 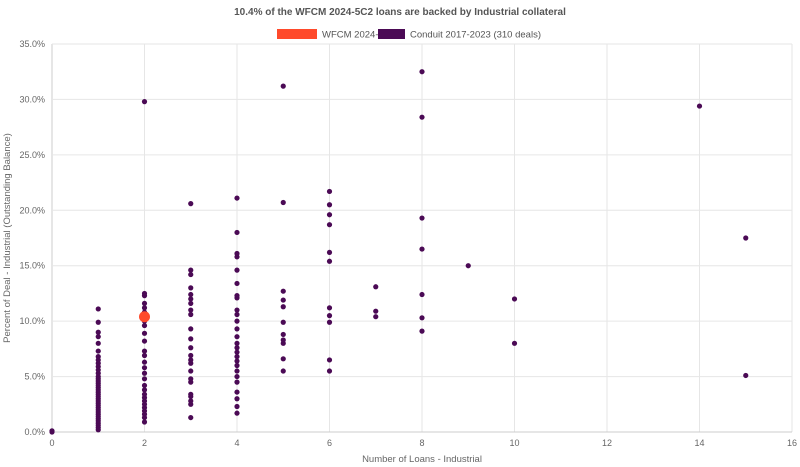 I want to click on legend-item-wfcm: WFCM 2024-5C2, so click(x=336, y=35).